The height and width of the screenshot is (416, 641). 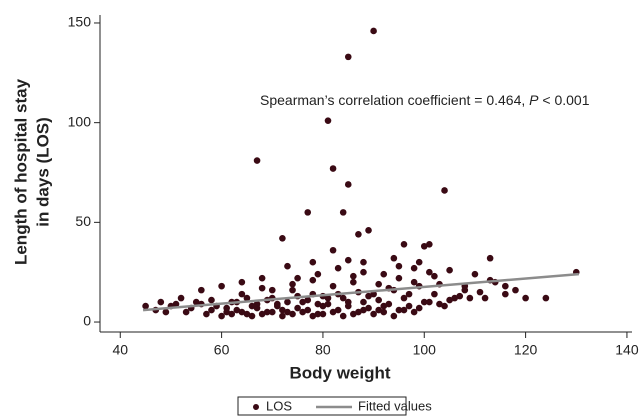 What do you see at coordinates (80, 22) in the screenshot?
I see `y-tick-label: 150` at bounding box center [80, 22].